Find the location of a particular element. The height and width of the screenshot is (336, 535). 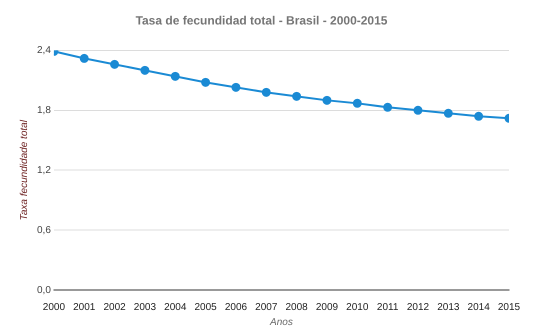

x-tick-label: 2012 is located at coordinates (418, 307).